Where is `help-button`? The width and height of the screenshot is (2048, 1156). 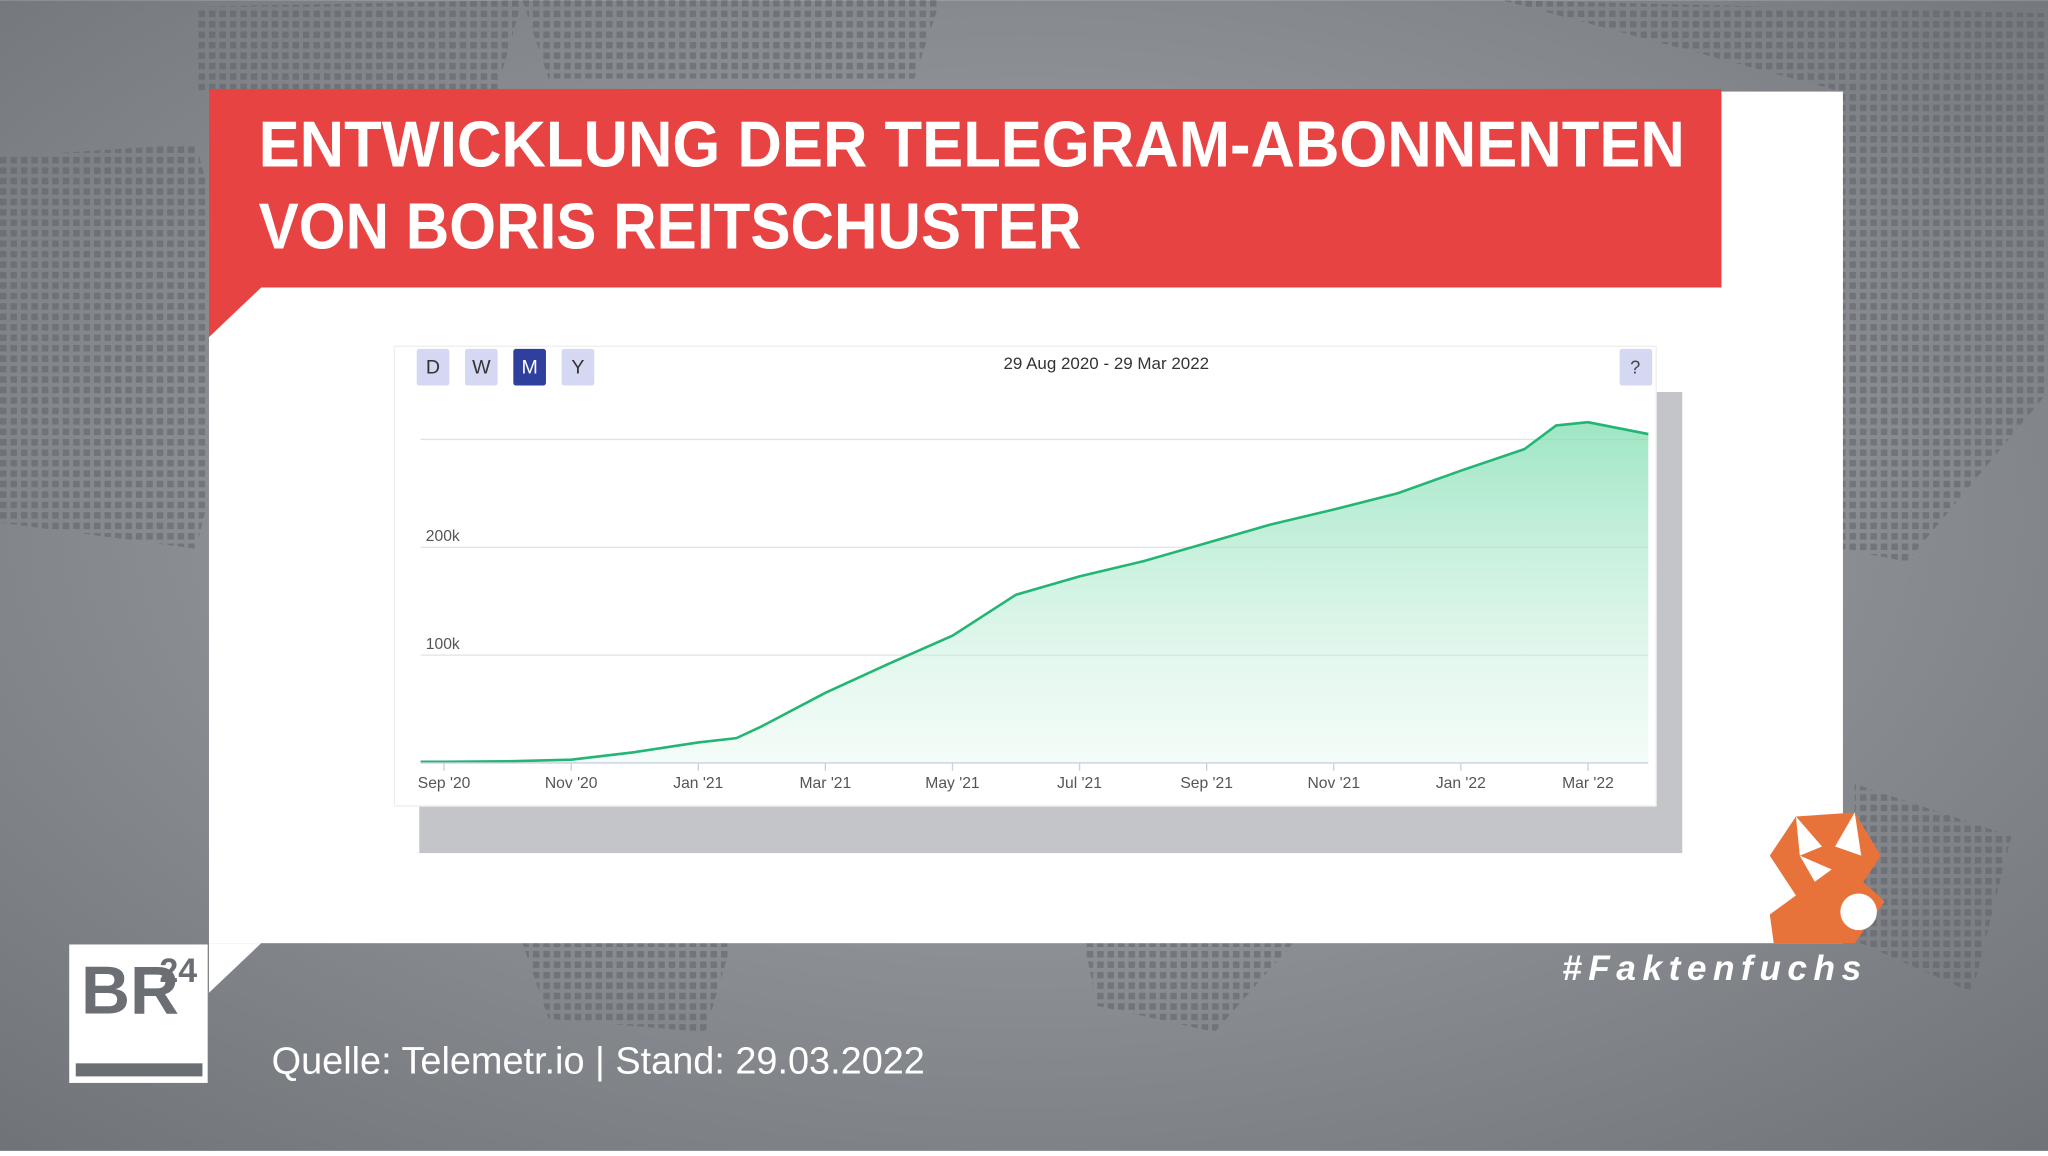 help-button is located at coordinates (1636, 367).